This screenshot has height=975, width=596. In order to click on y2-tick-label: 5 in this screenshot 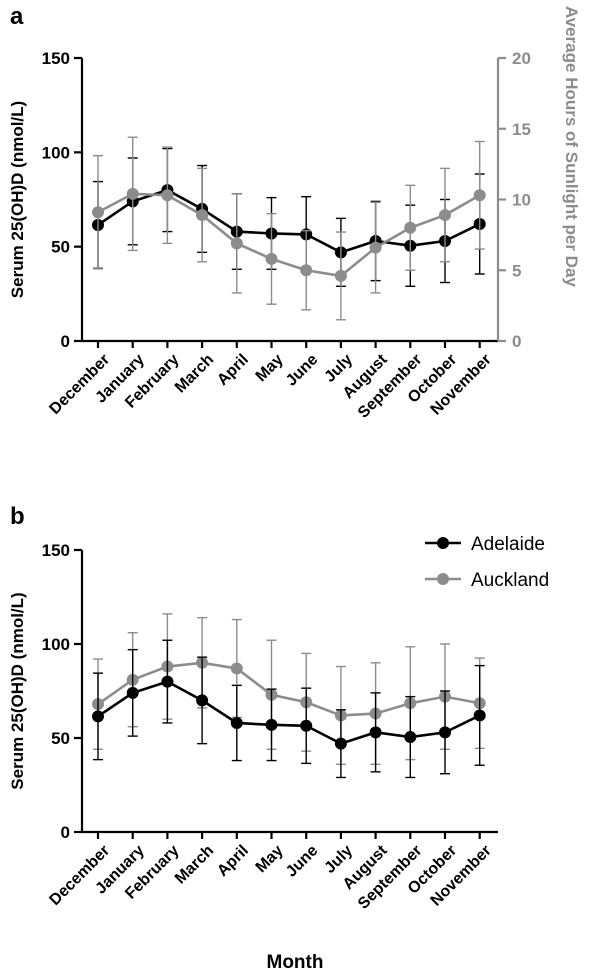, I will do `click(516, 270)`.